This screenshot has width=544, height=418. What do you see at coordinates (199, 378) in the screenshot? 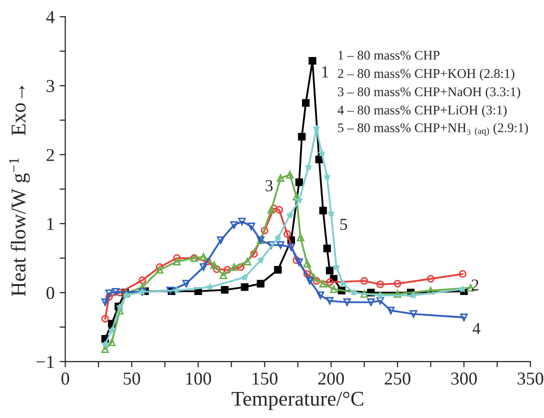
I see `x-tick-label: 100` at bounding box center [199, 378].